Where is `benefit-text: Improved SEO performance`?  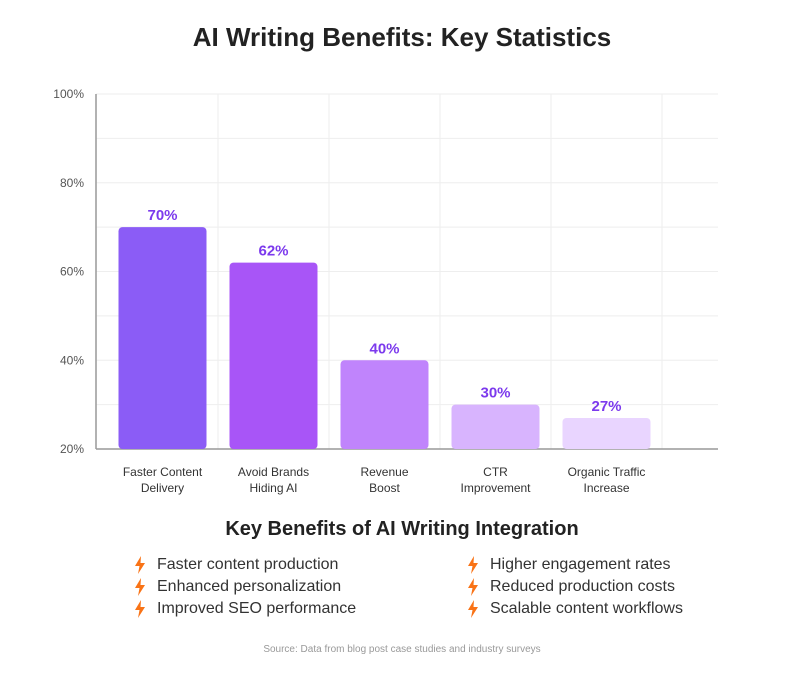 benefit-text: Improved SEO performance is located at coordinates (257, 608).